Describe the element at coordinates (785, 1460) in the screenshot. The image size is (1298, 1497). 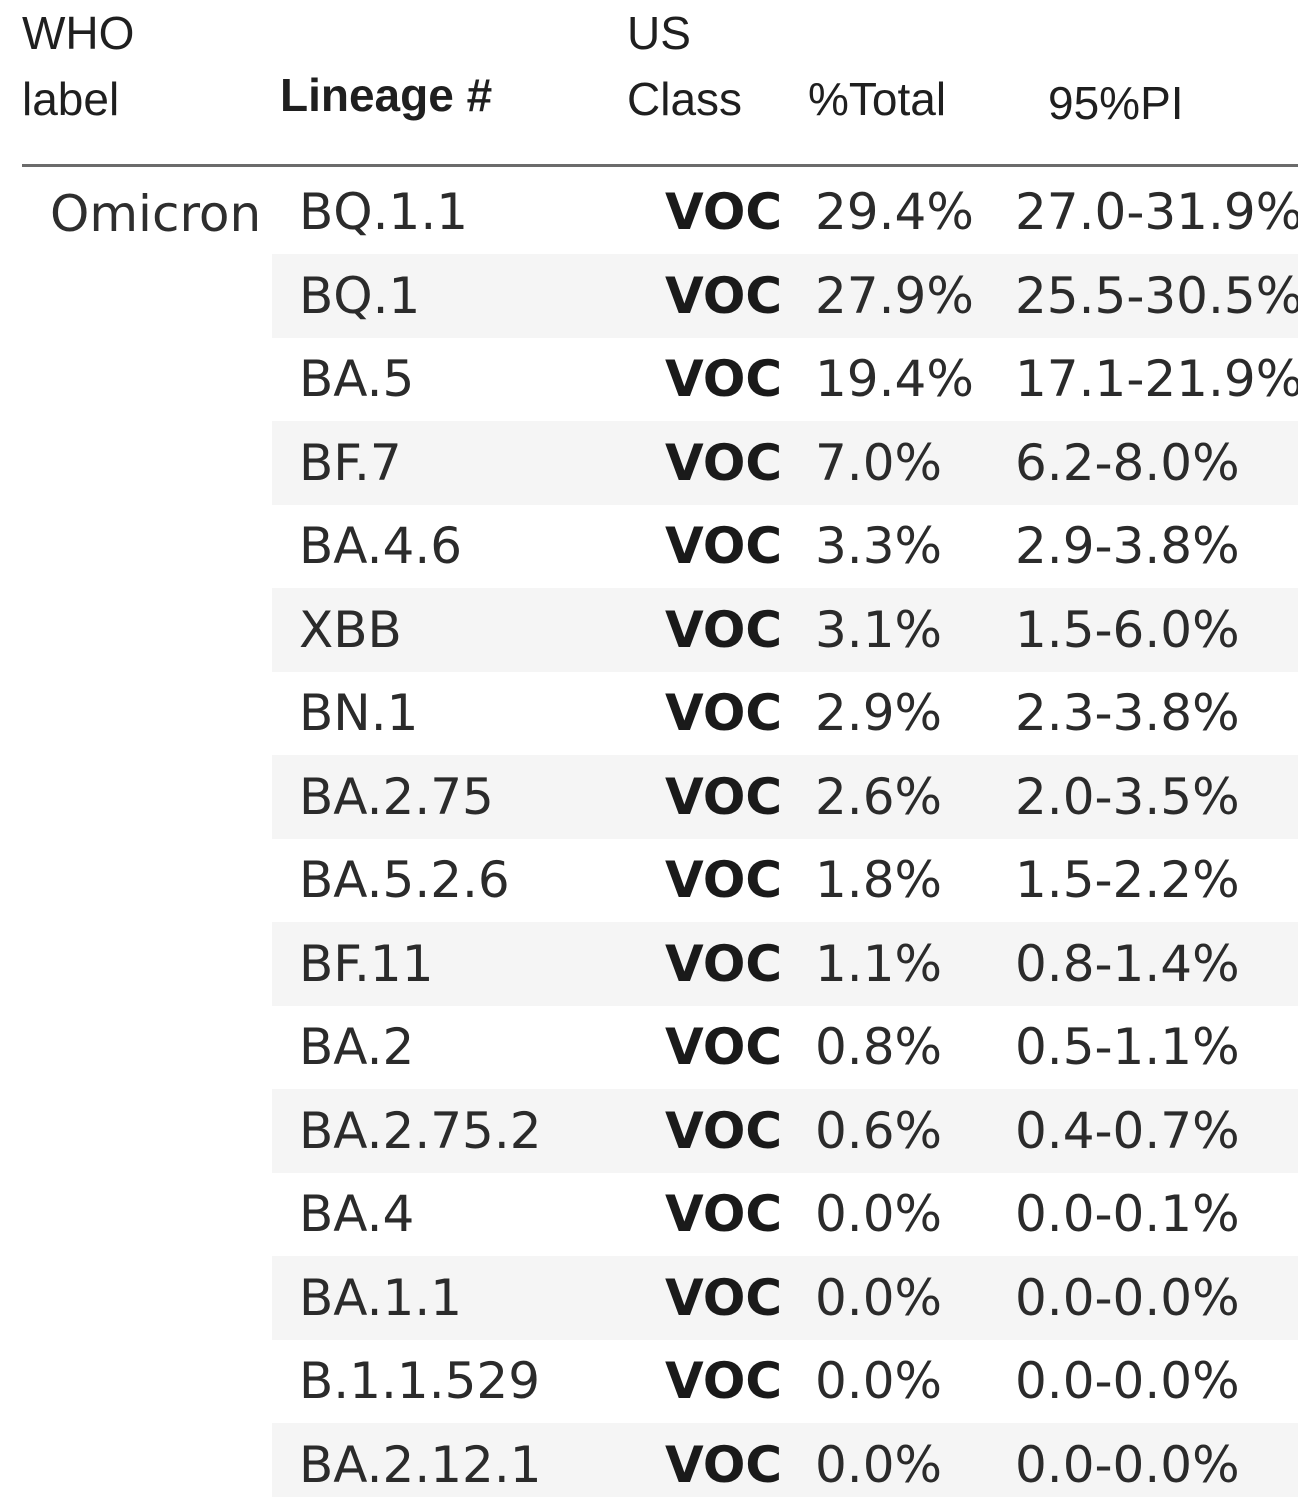
I see `table-row: BA.2.12.1 VOC 0.0% 0.0-0.0%` at that location.